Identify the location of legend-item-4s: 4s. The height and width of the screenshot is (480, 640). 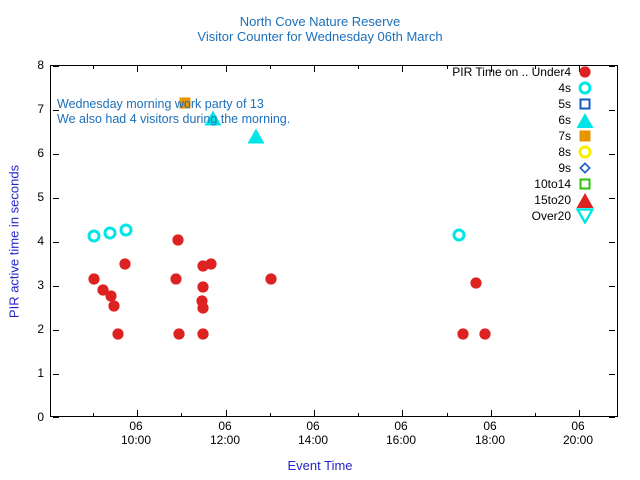
(523, 88).